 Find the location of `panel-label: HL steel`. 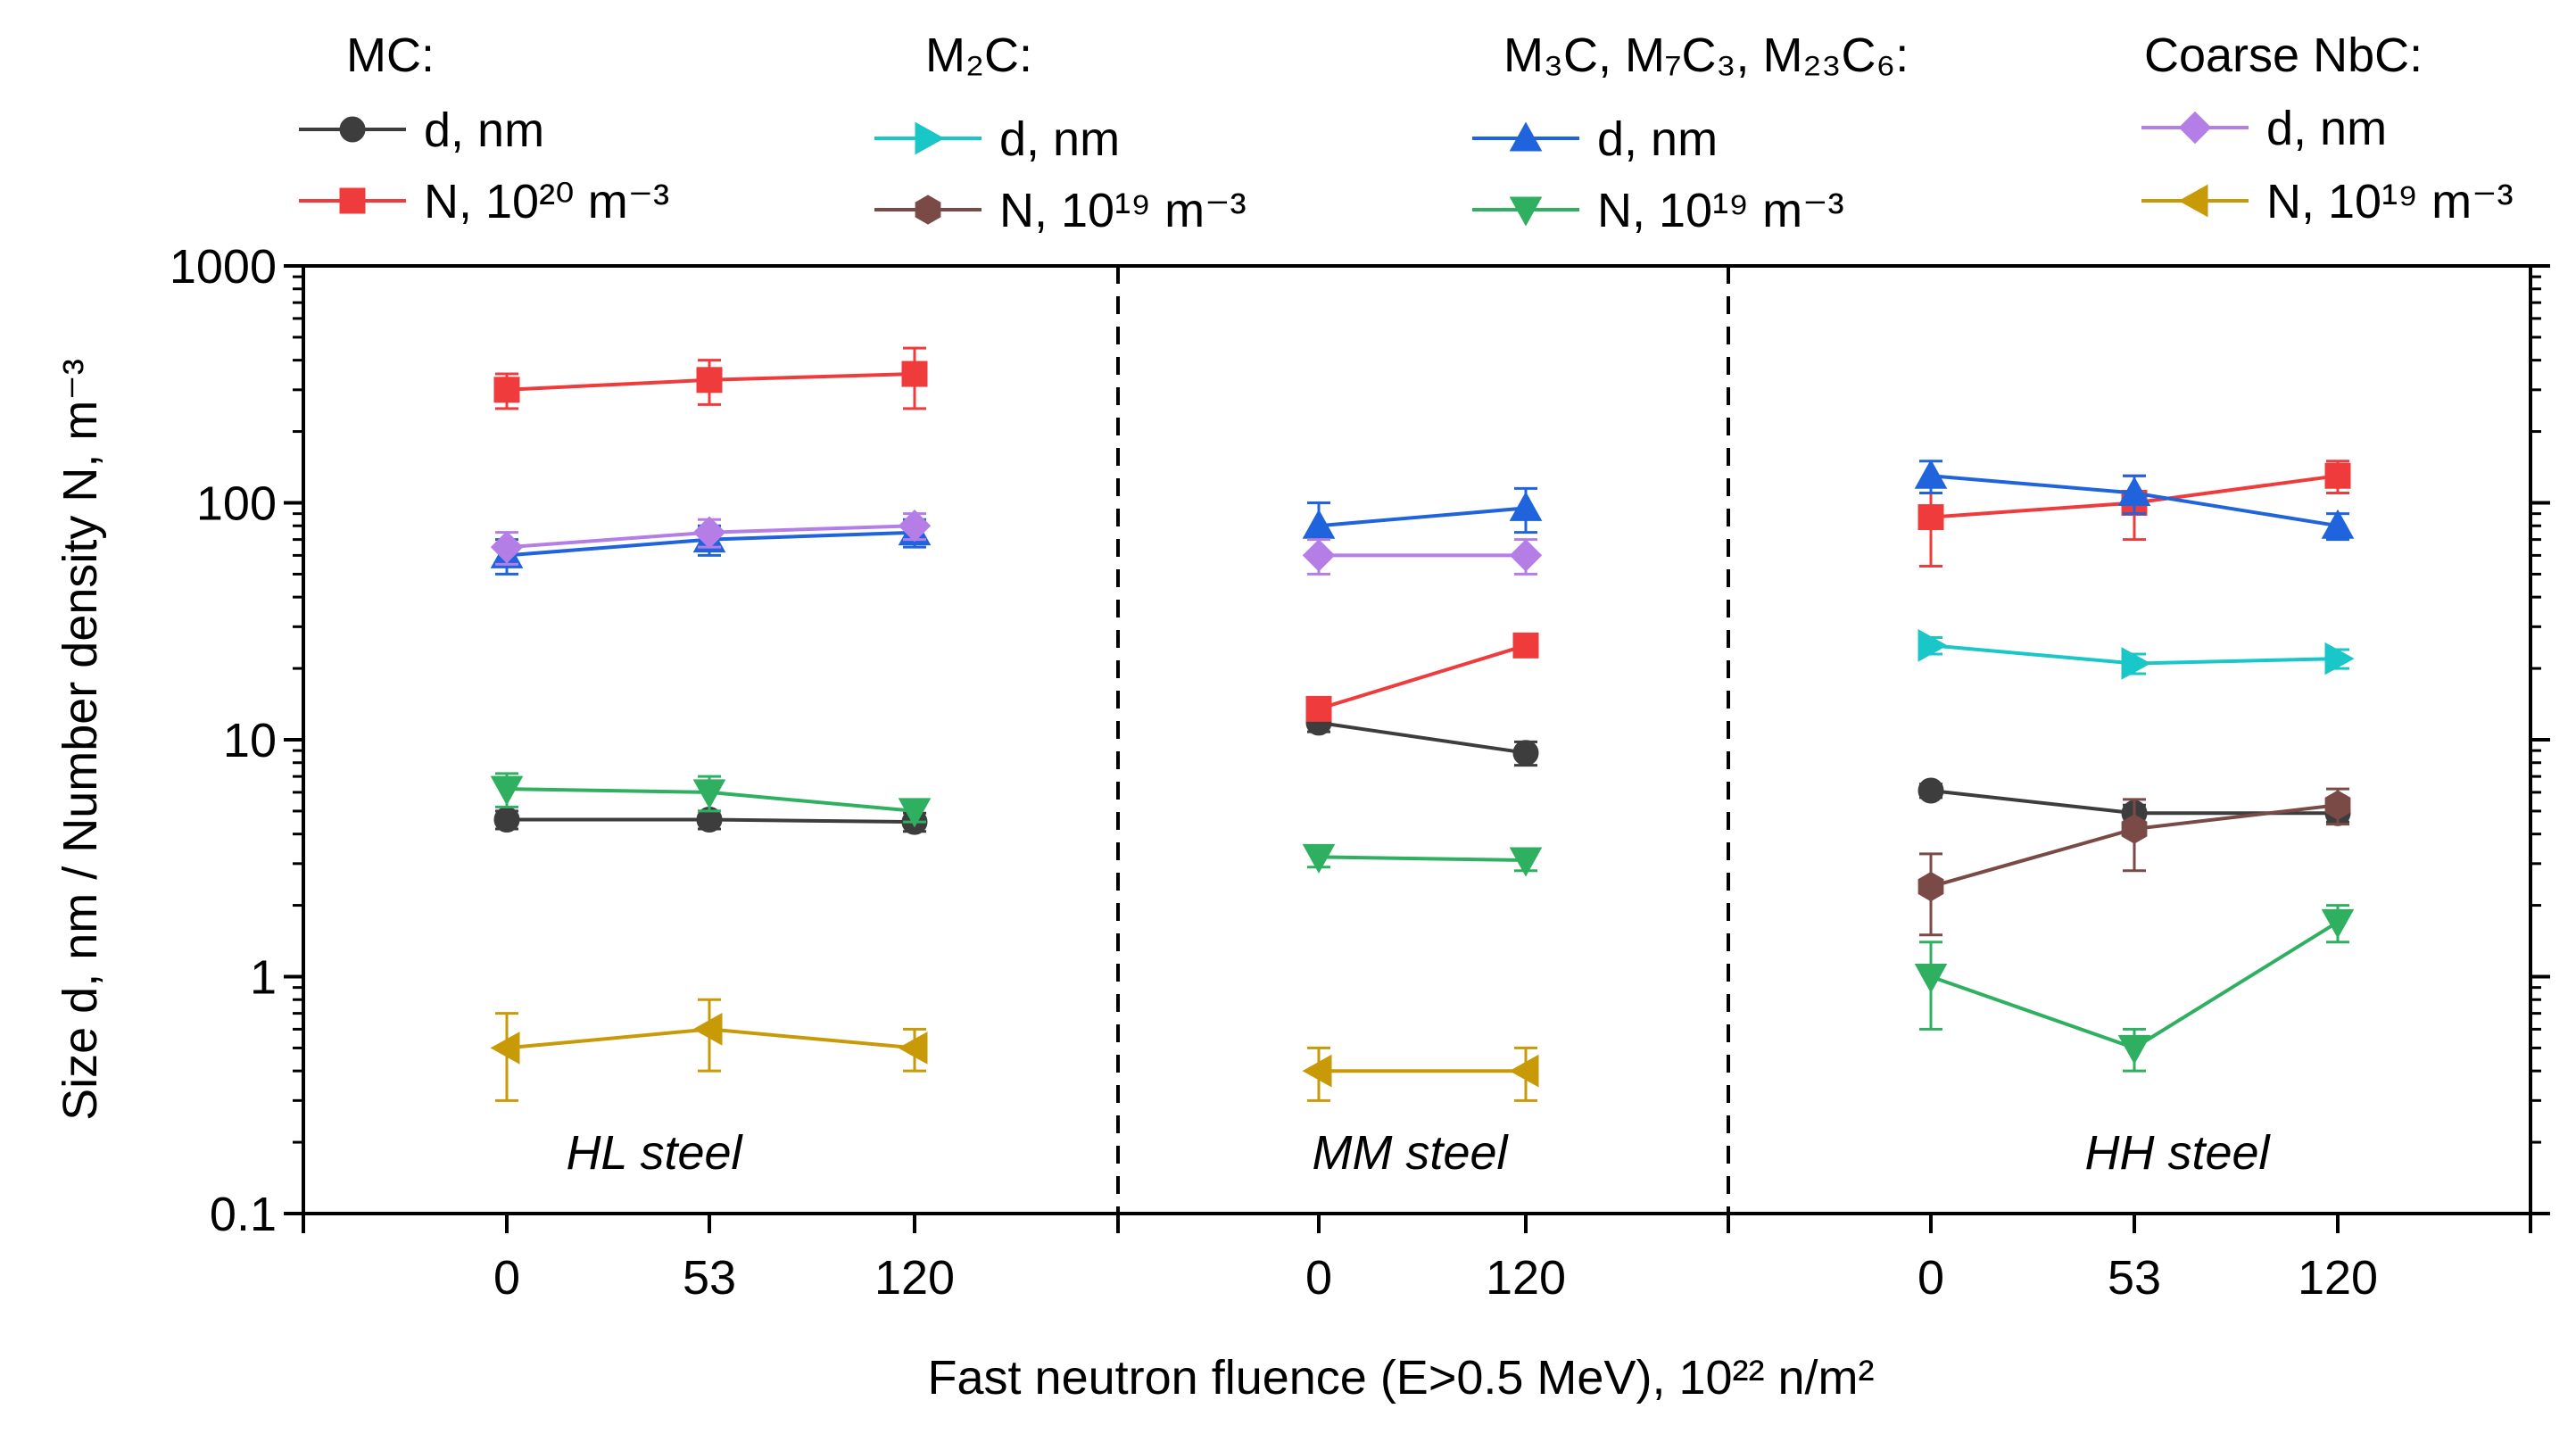

panel-label: HL steel is located at coordinates (654, 1153).